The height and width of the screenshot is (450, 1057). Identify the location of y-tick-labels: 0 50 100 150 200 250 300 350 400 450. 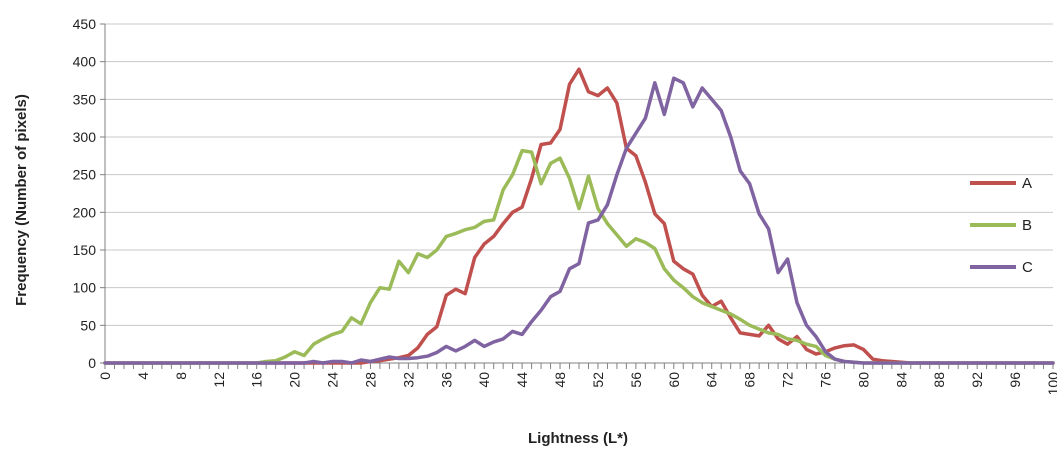
(85, 193).